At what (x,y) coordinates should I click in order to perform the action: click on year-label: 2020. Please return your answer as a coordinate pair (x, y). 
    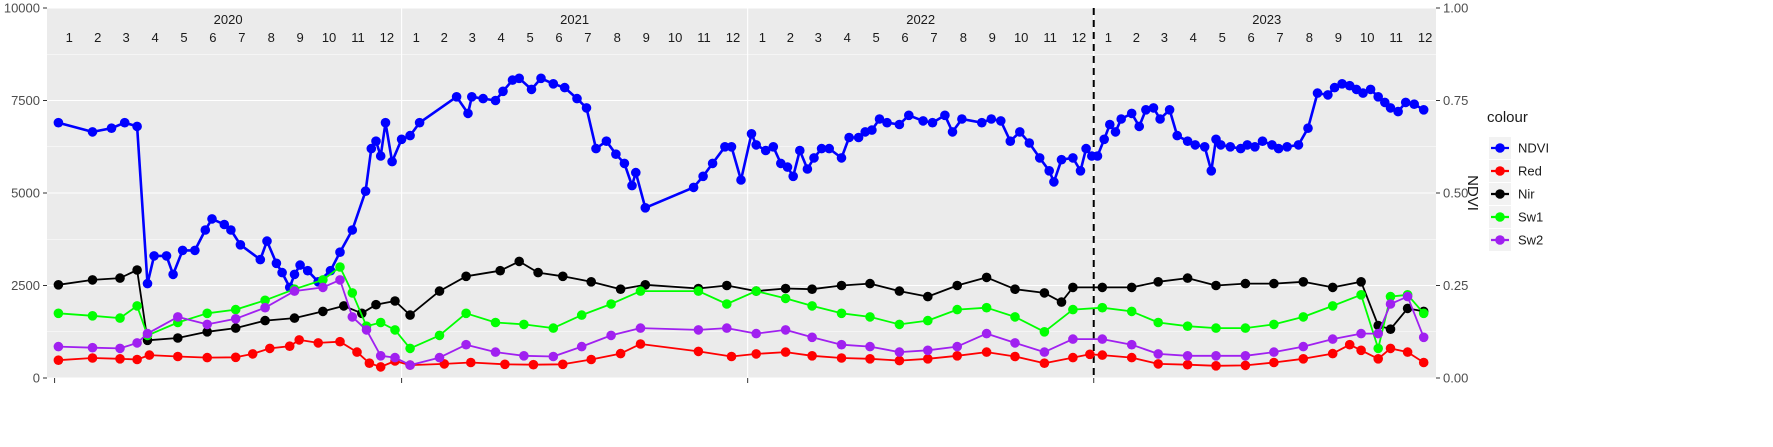
    Looking at the image, I should click on (228, 19).